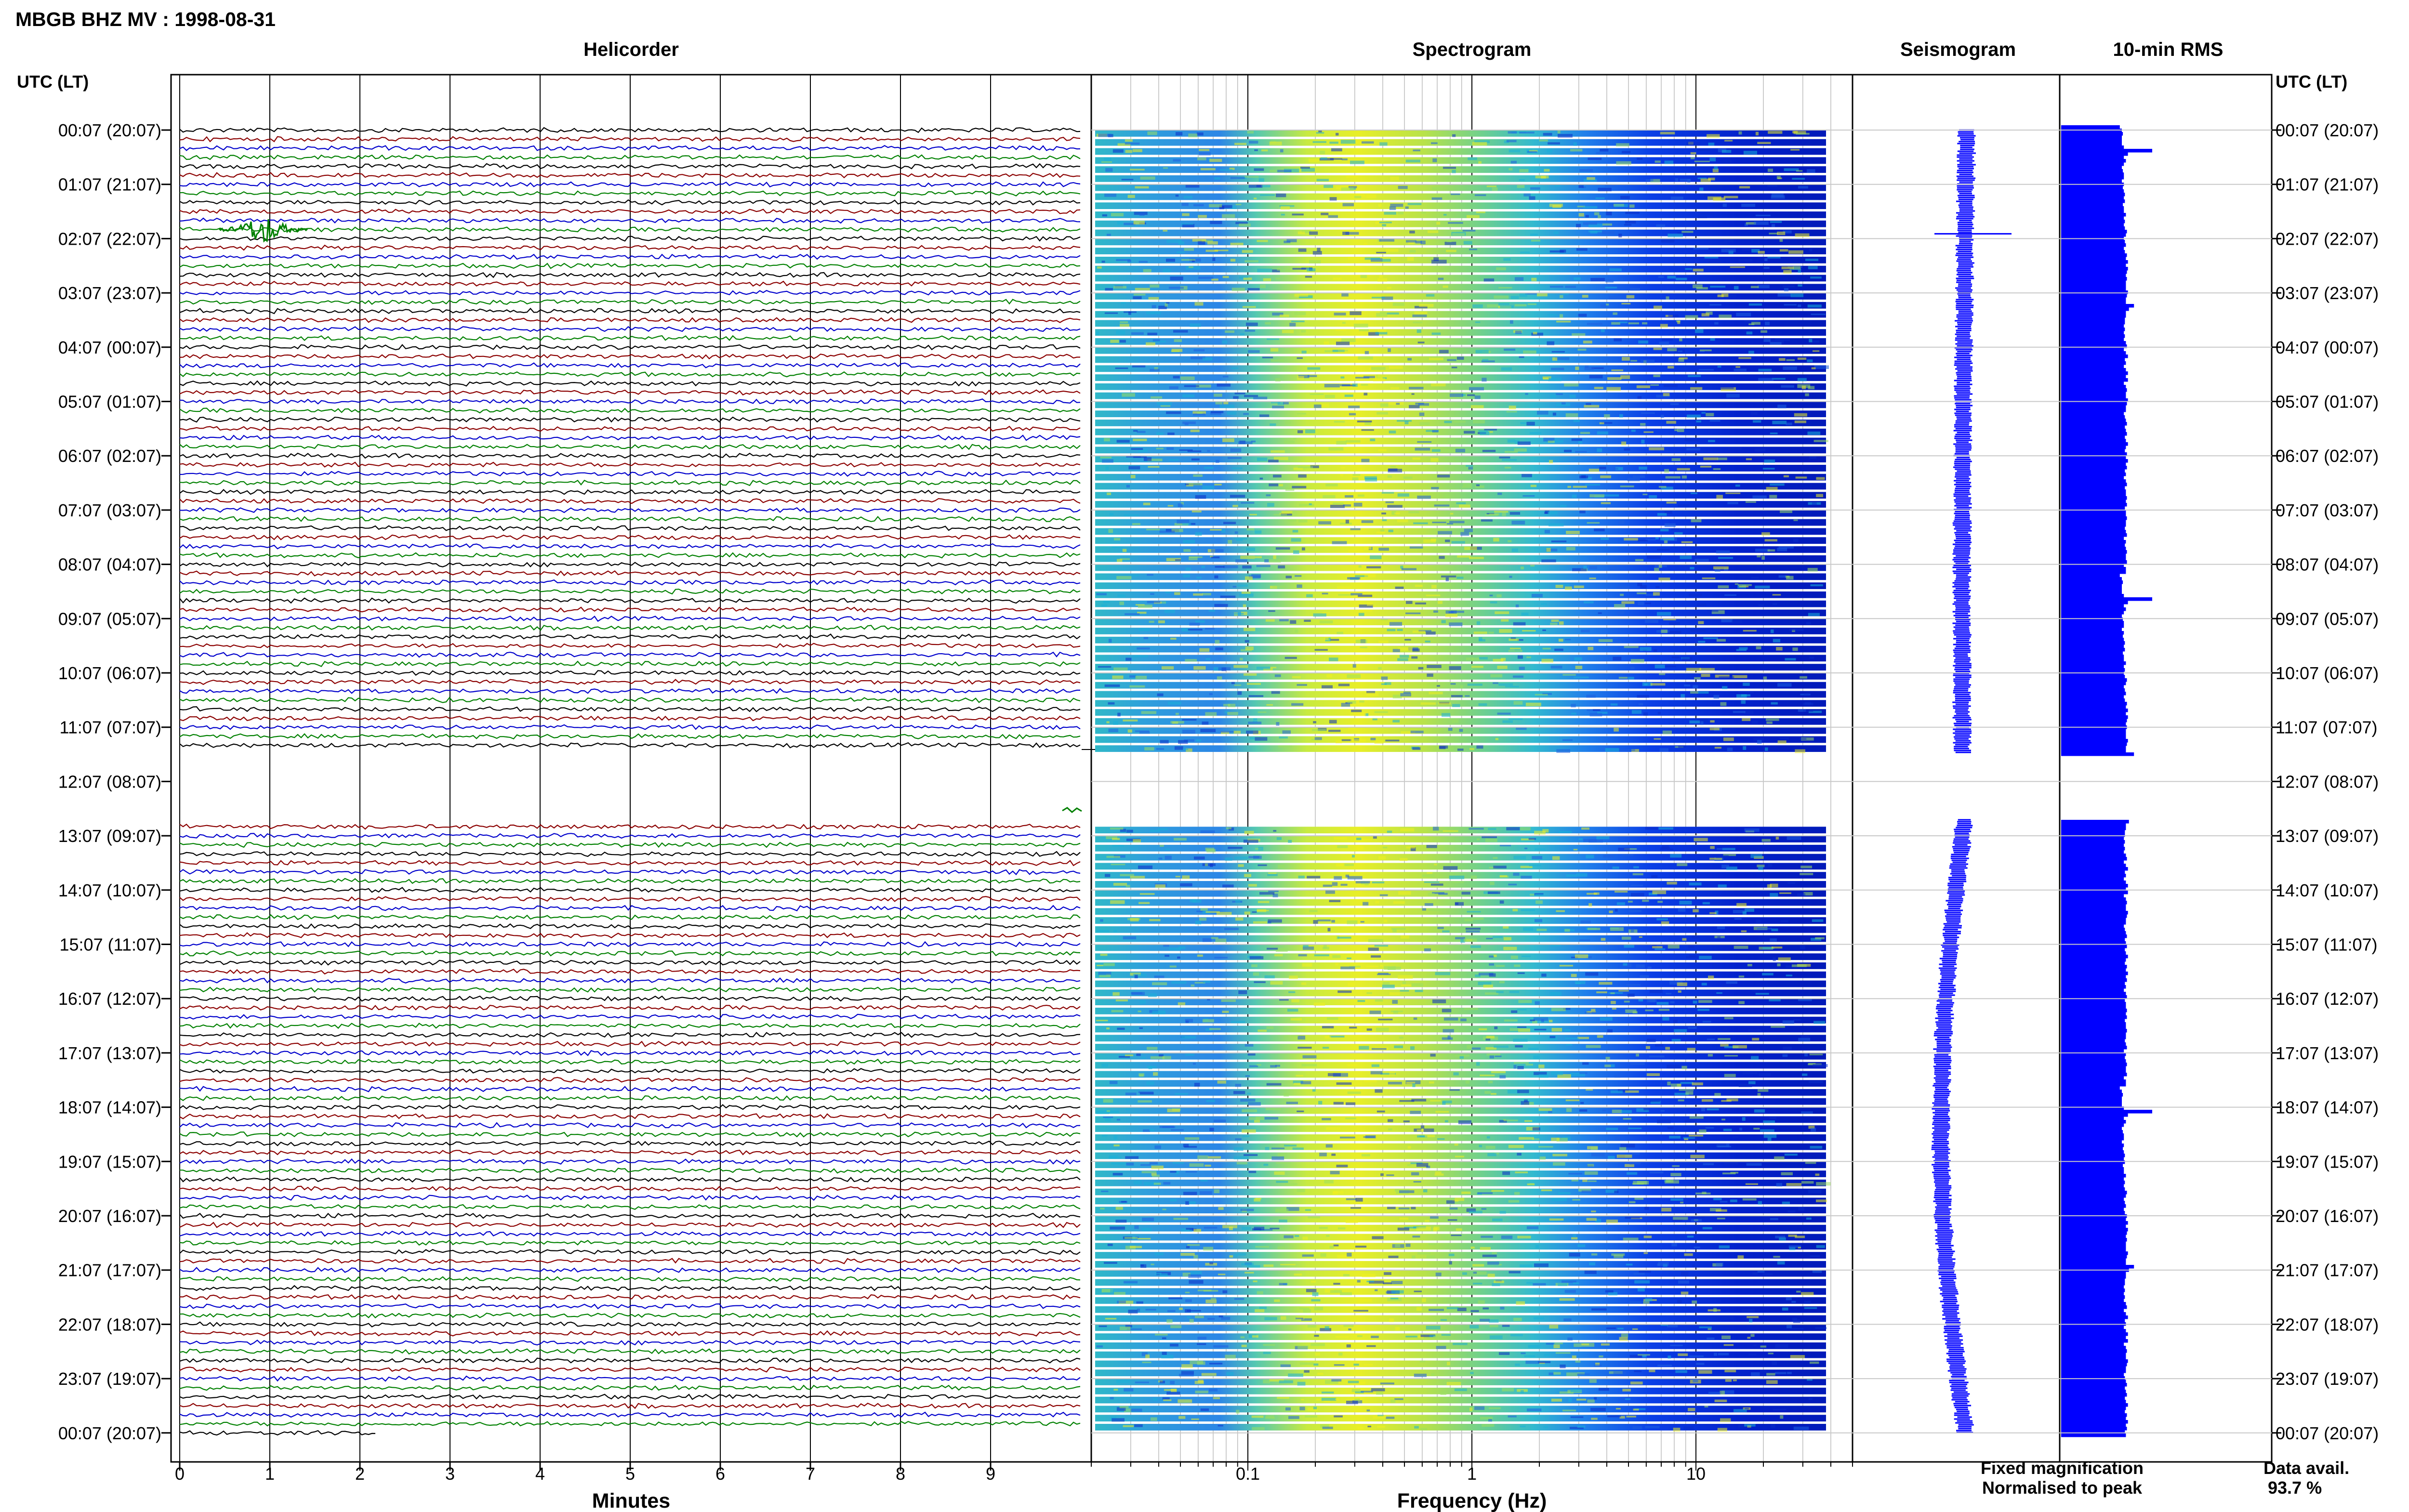  What do you see at coordinates (1957, 768) in the screenshot?
I see `seismogram-panel` at bounding box center [1957, 768].